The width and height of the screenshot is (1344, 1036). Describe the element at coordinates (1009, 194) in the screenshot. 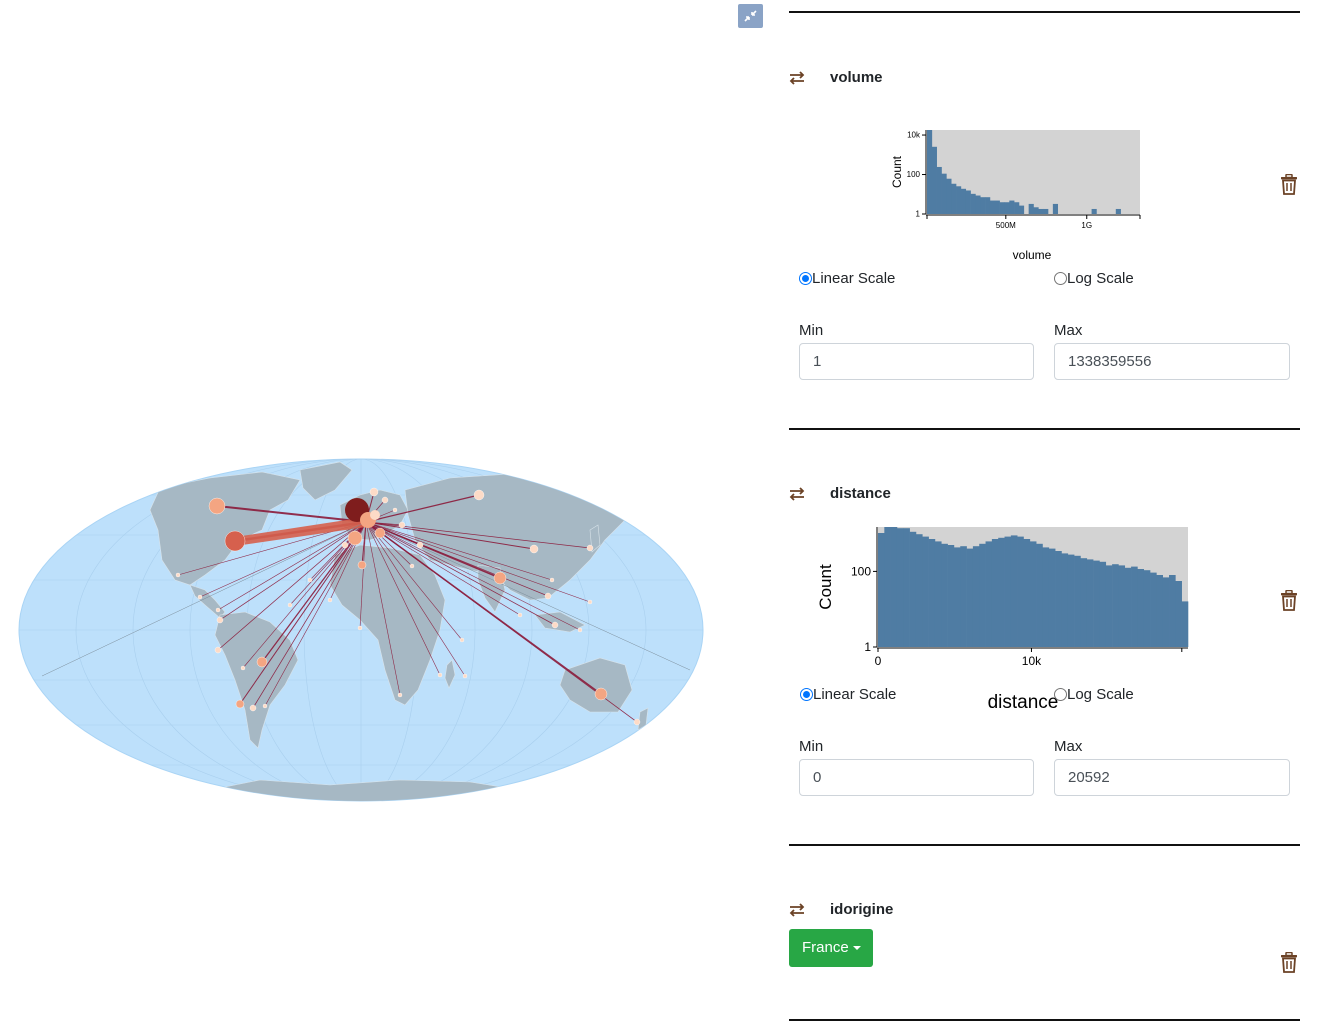

I see `volume-histogram: 10k 100 1 500M 1G Count volume` at that location.